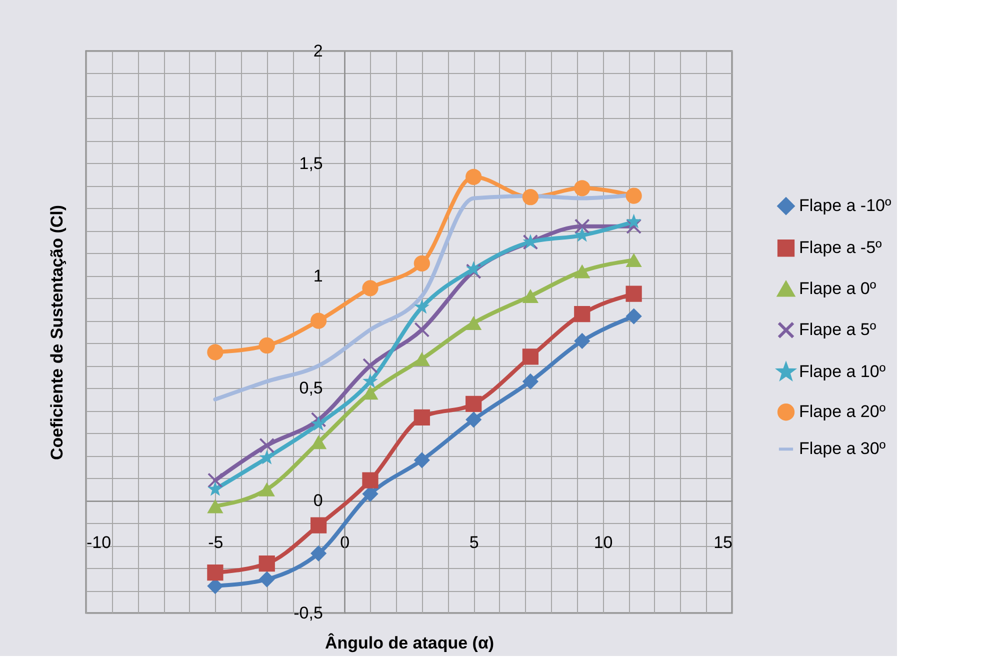 This screenshot has width=982, height=671. I want to click on y-tick-label: 1,5, so click(311, 163).